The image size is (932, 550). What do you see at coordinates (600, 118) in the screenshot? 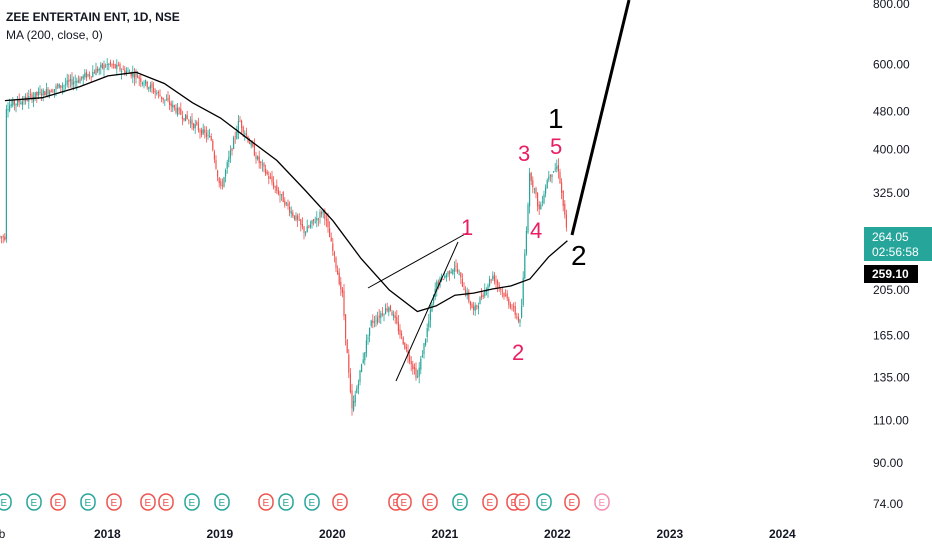
I see `projection-line` at bounding box center [600, 118].